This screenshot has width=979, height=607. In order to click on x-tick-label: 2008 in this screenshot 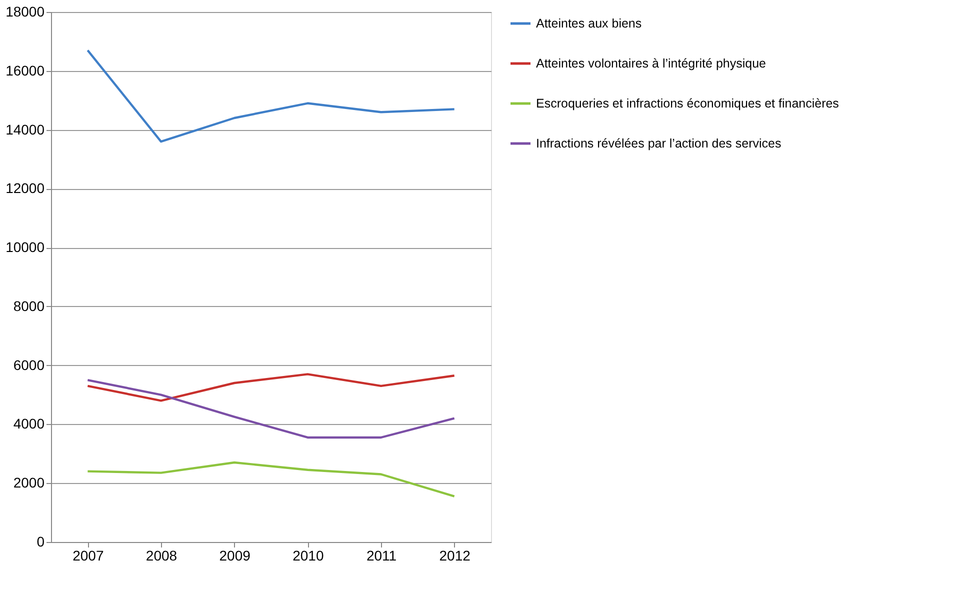, I will do `click(162, 556)`.